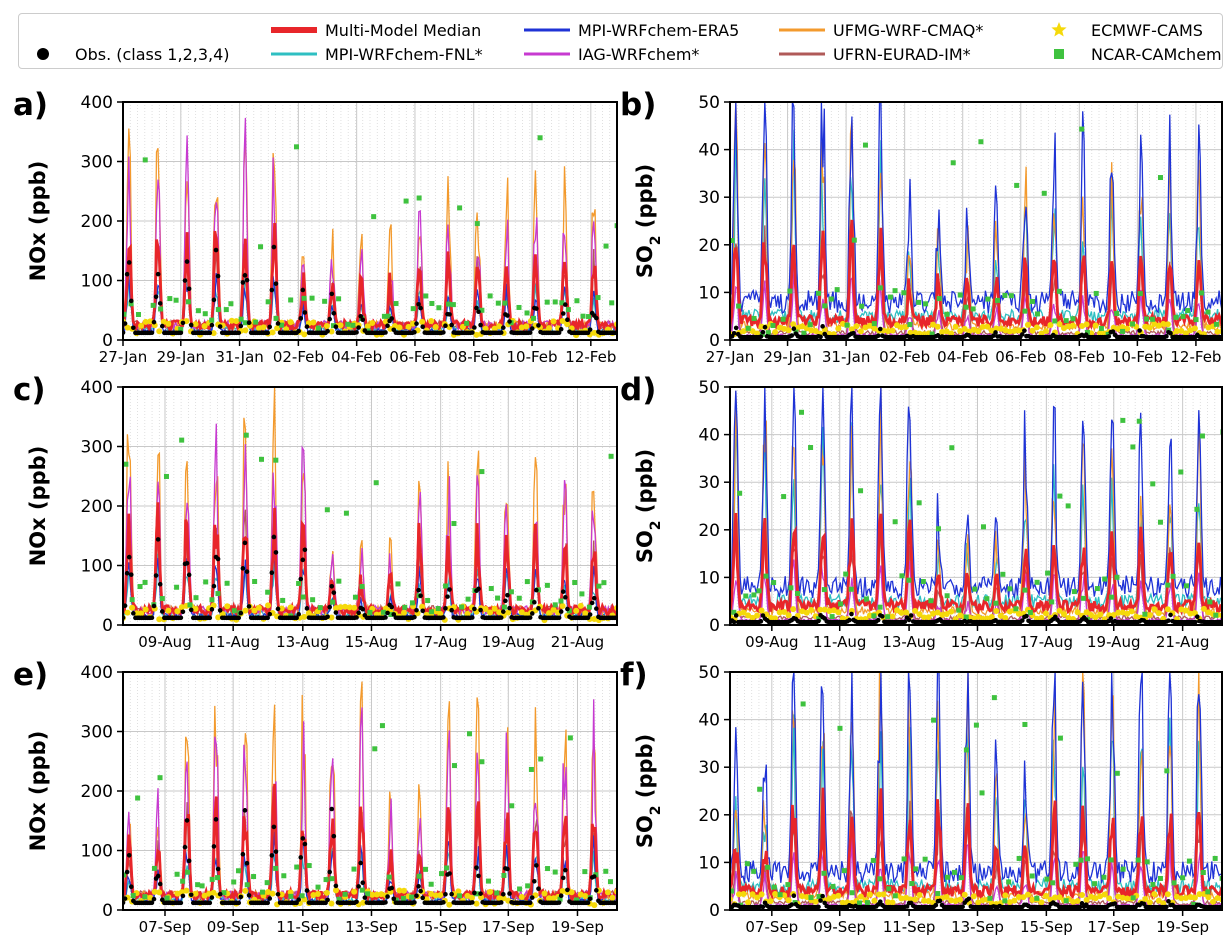 The width and height of the screenshot is (1225, 947). I want to click on panel-label: c), so click(29, 390).